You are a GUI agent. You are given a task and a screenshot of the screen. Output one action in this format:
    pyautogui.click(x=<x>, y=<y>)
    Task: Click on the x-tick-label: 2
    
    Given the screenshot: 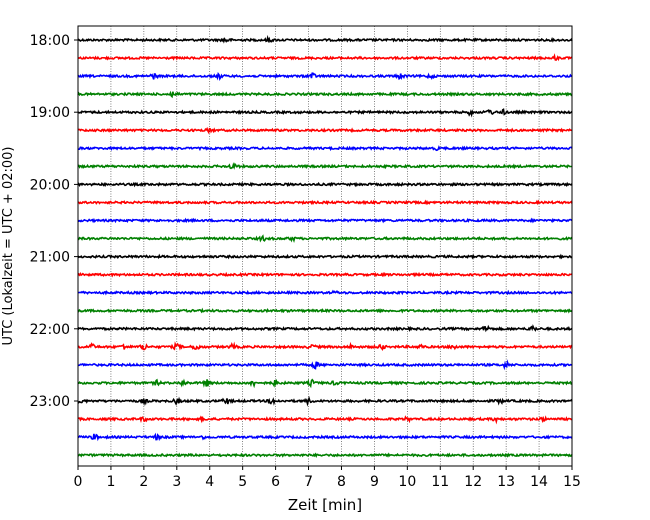 What is the action you would take?
    pyautogui.click(x=143, y=482)
    